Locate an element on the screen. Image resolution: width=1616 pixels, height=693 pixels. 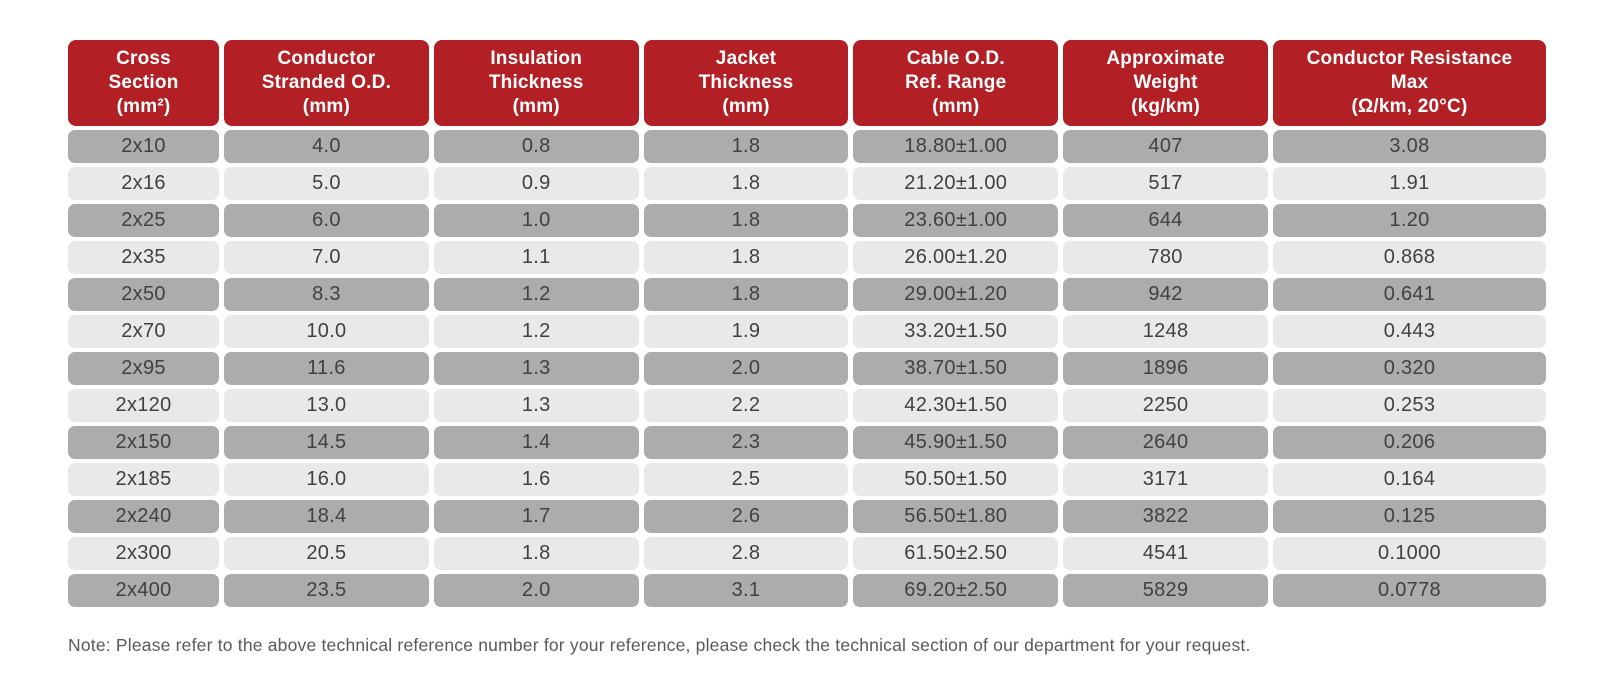
table-cell: 0.125 is located at coordinates (1409, 516).